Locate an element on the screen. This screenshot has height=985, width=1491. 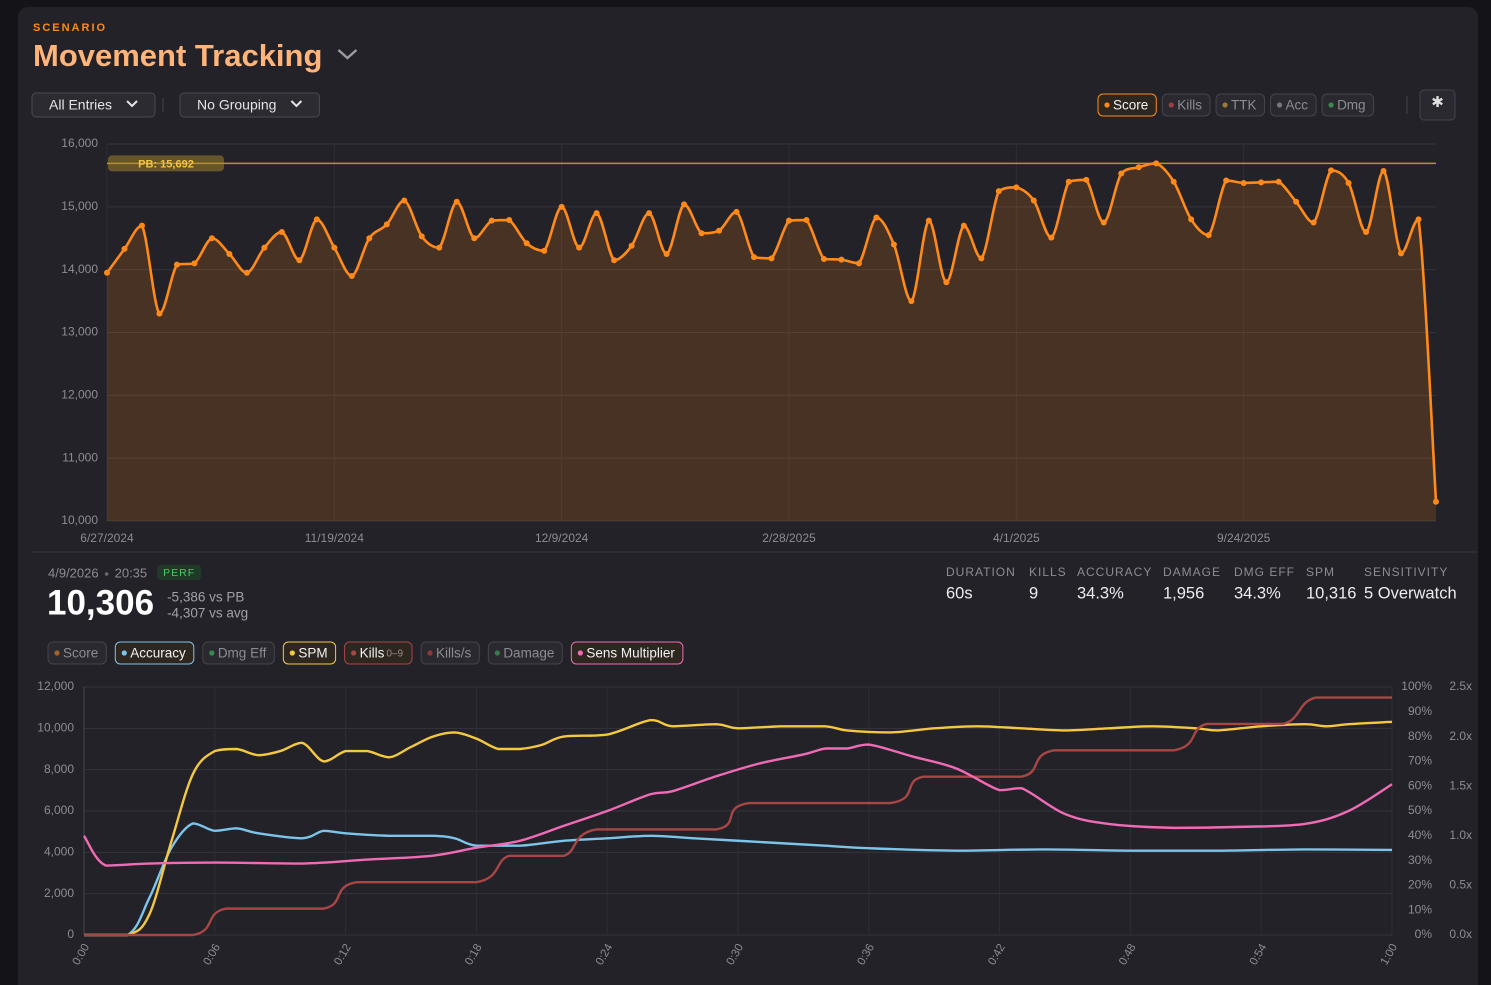
y2-tick-label: 70% is located at coordinates (1420, 761).